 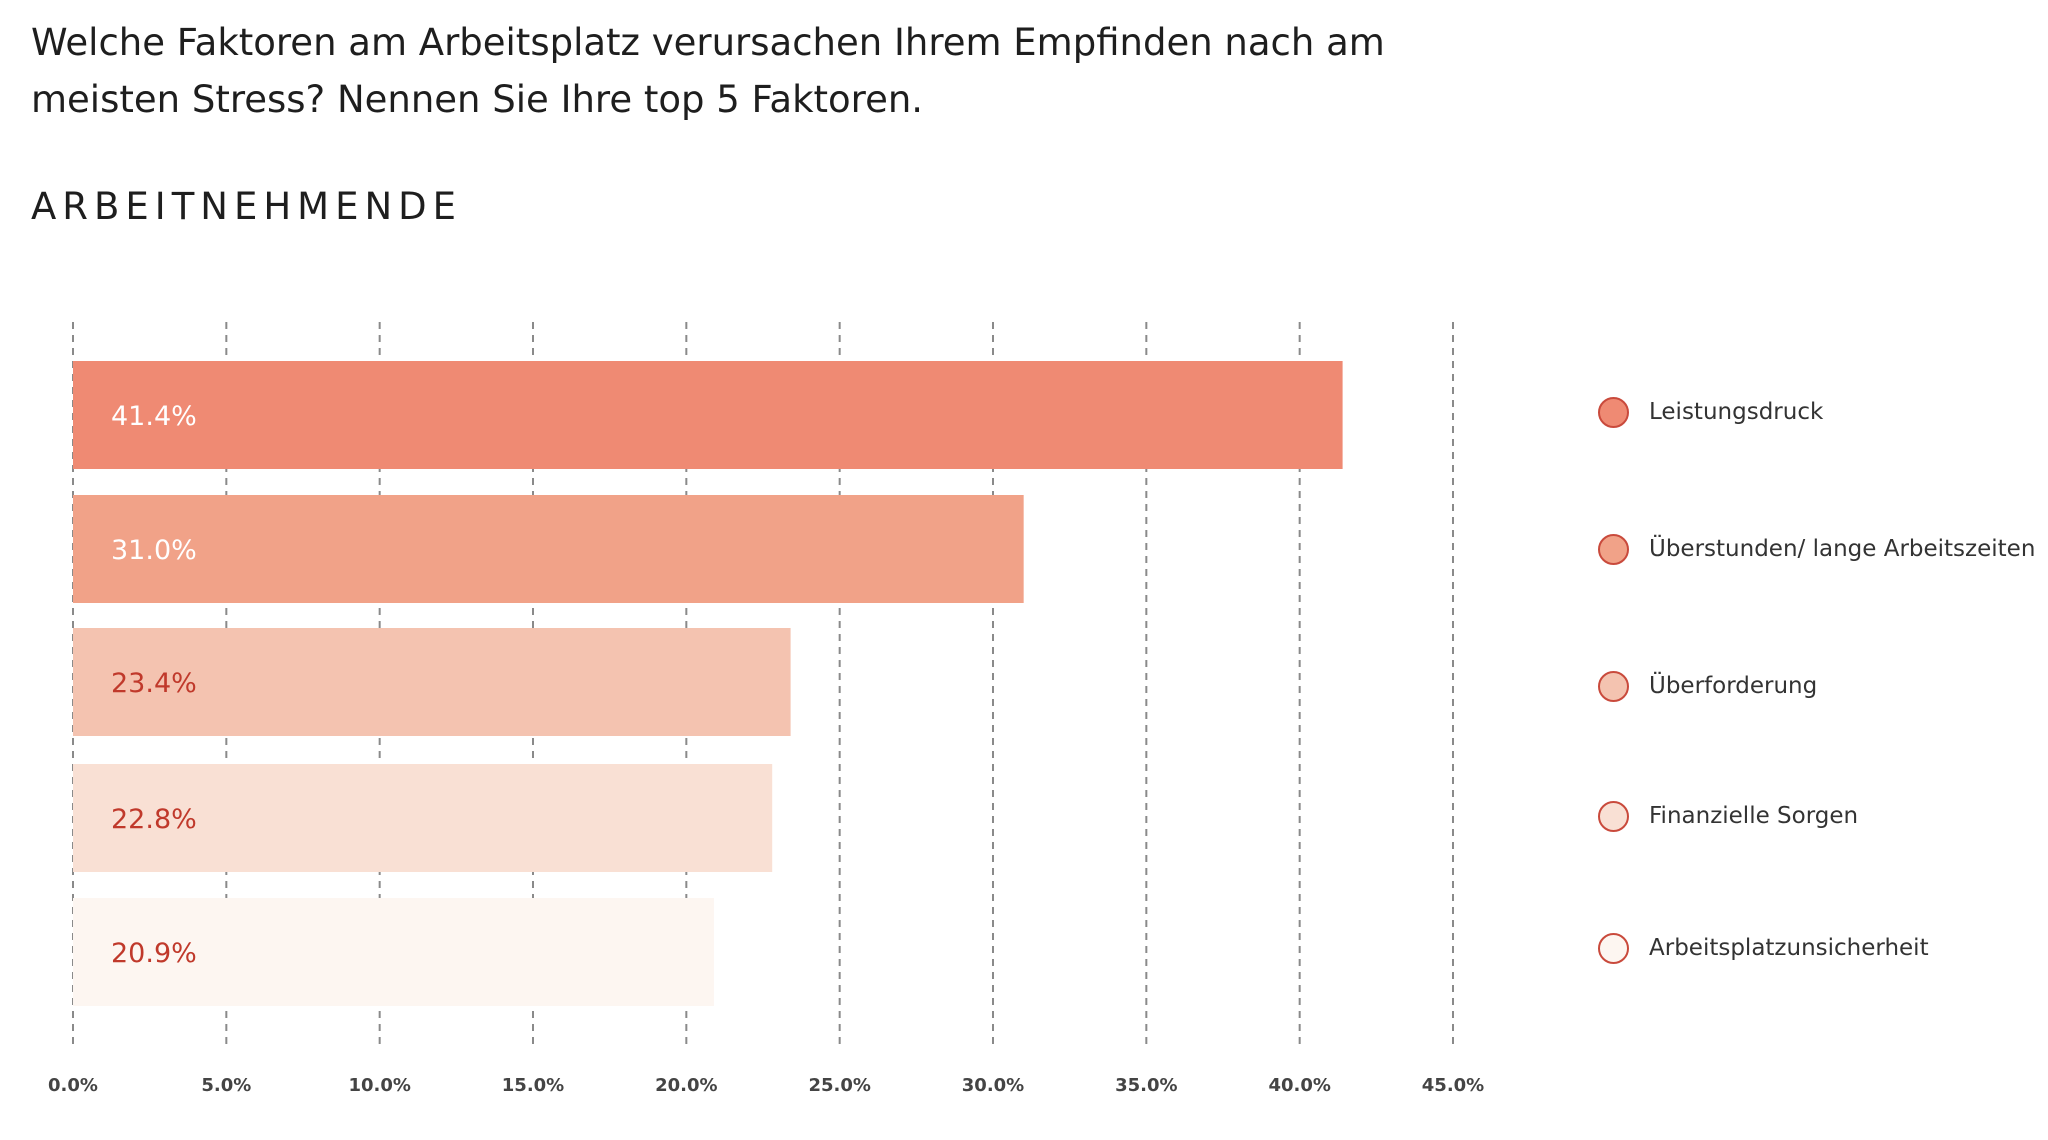 What do you see at coordinates (1789, 948) in the screenshot?
I see `legend-label: Arbeitsplatzunsicherheit` at bounding box center [1789, 948].